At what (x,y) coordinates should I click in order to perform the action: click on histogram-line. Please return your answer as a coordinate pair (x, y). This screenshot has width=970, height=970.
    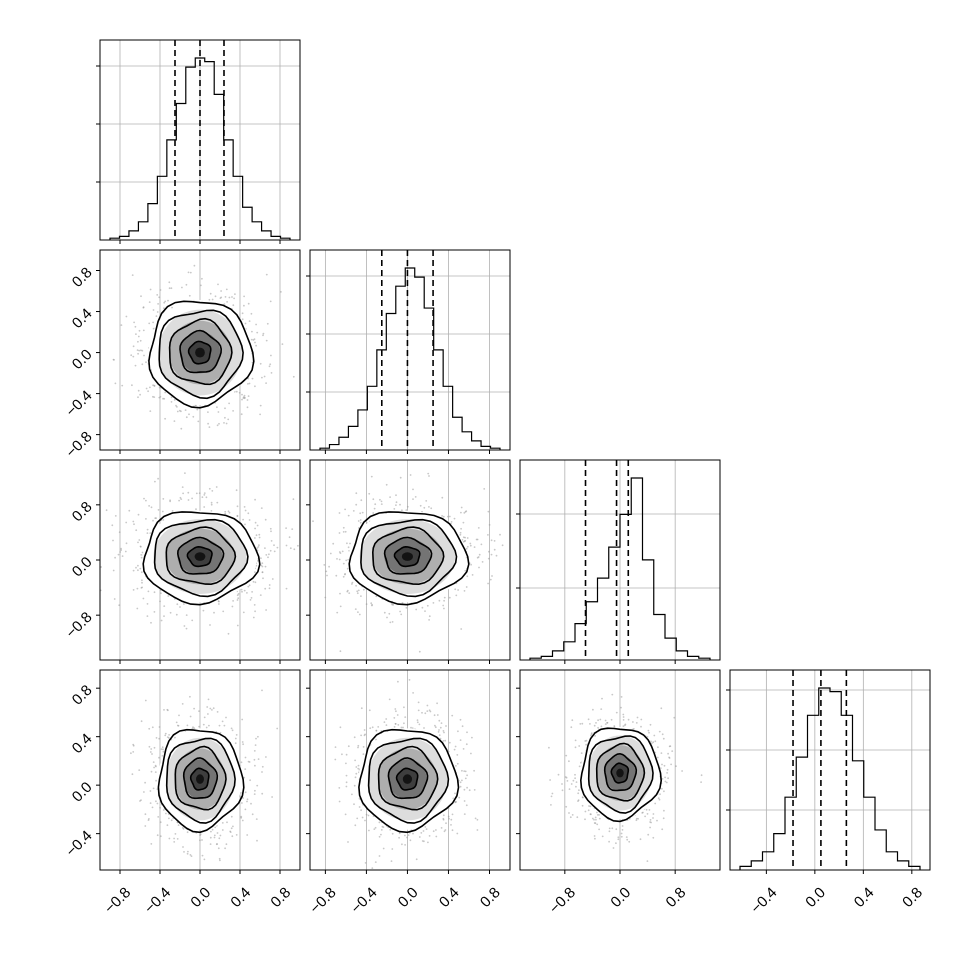
    Looking at the image, I should click on (410, 358).